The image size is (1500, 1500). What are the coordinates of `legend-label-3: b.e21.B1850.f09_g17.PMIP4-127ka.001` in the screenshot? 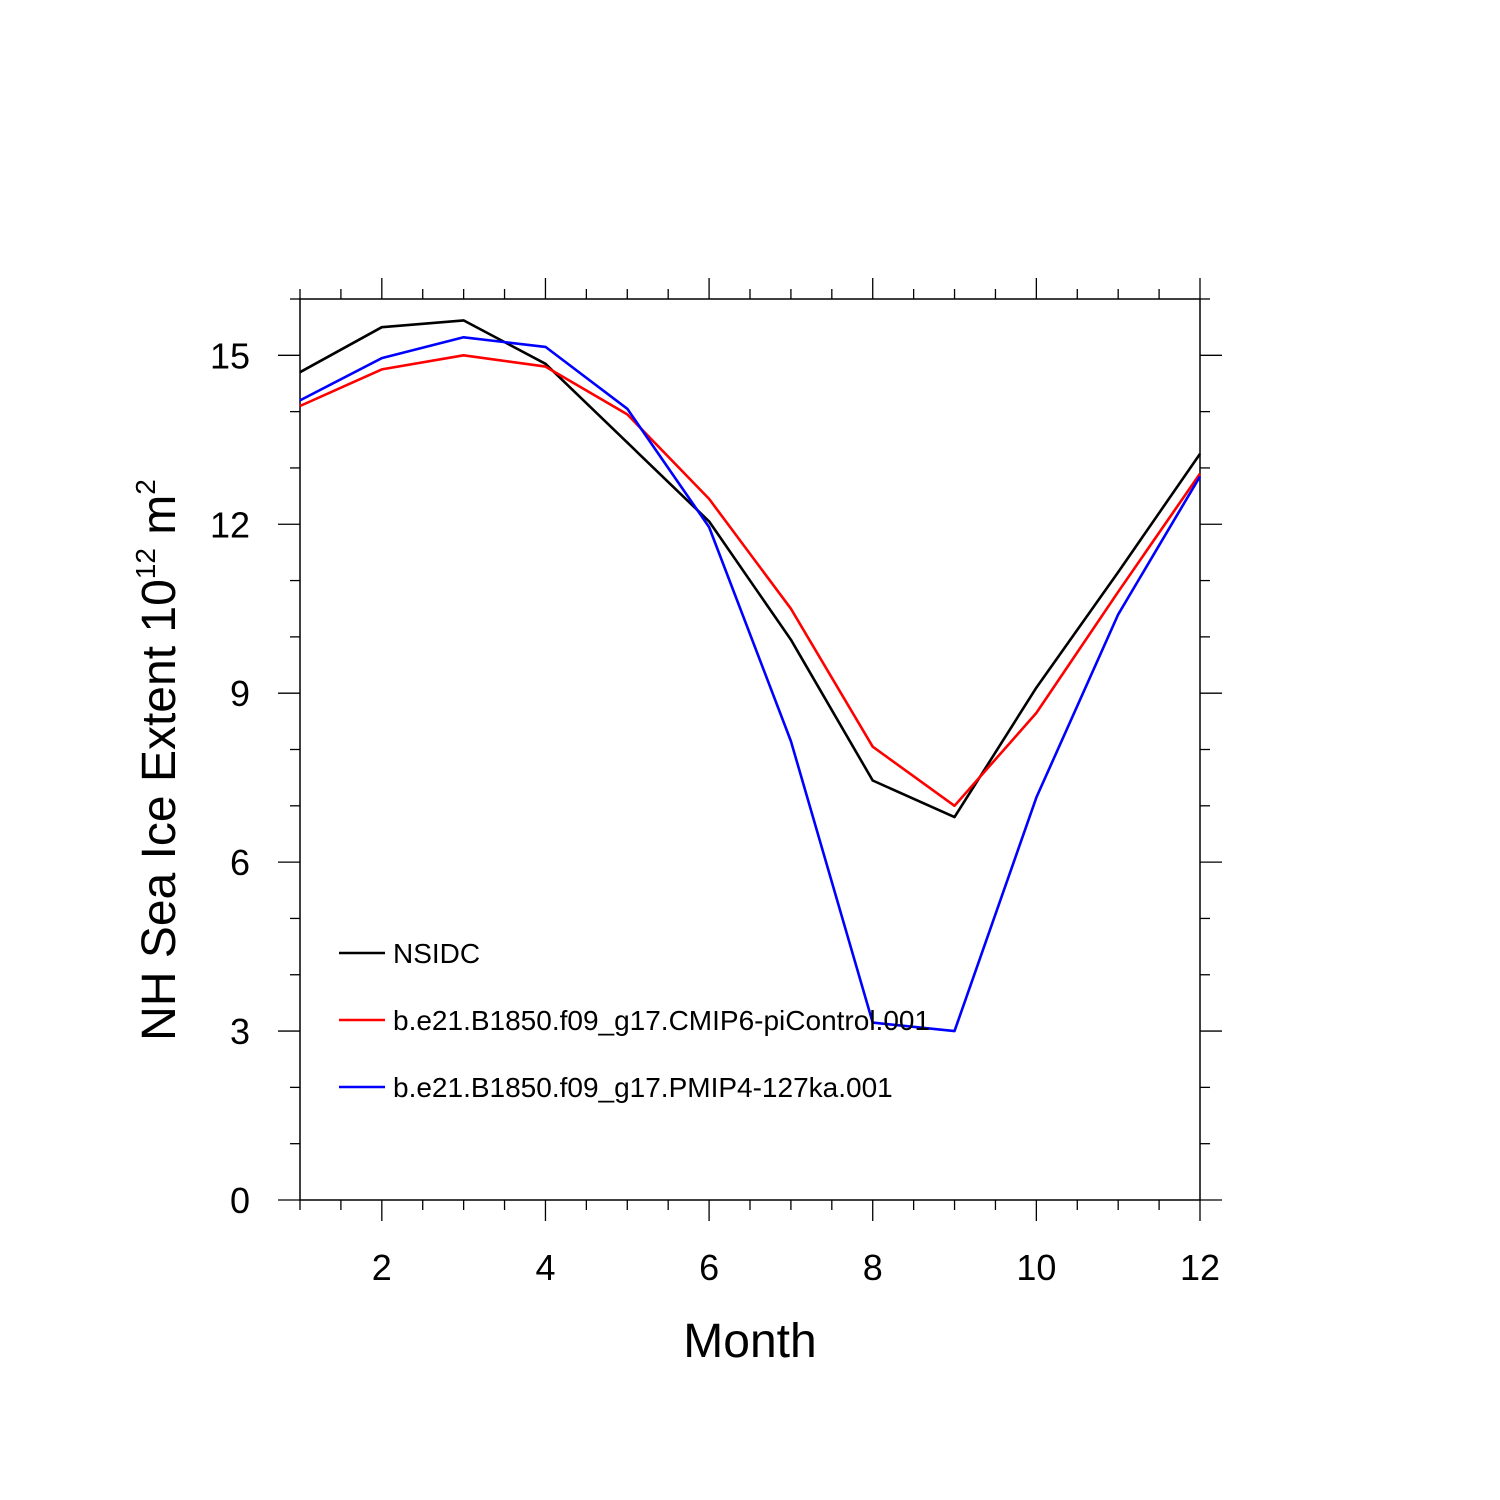 It's located at (643, 1087).